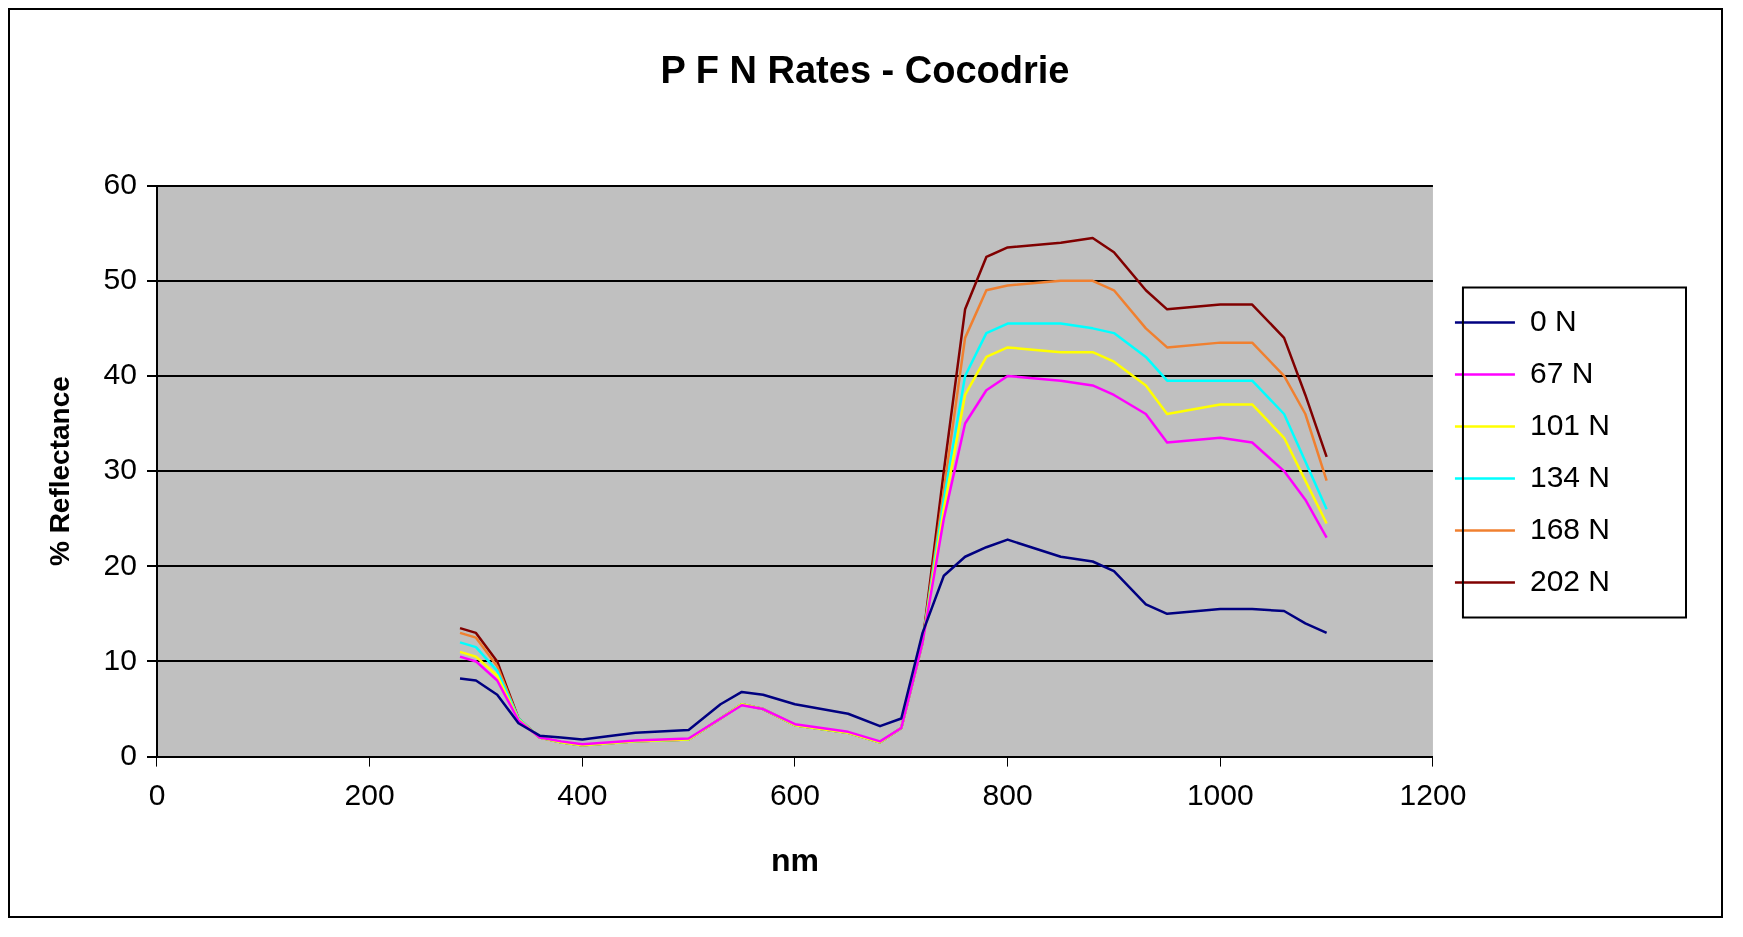  Describe the element at coordinates (120, 469) in the screenshot. I see `y-tick-label: 30` at that location.